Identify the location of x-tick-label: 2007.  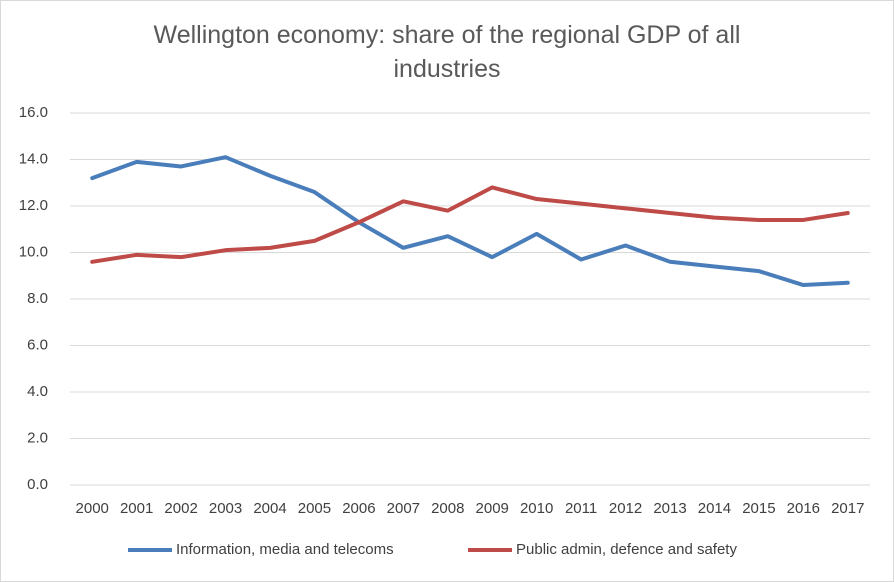
(403, 508).